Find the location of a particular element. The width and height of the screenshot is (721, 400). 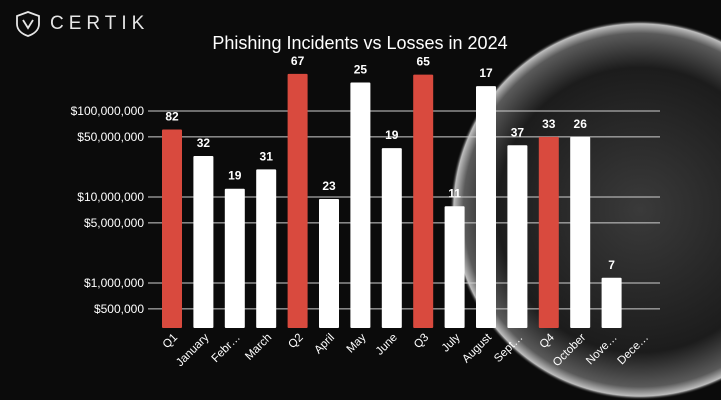

incident-count-label: 25 is located at coordinates (361, 69).